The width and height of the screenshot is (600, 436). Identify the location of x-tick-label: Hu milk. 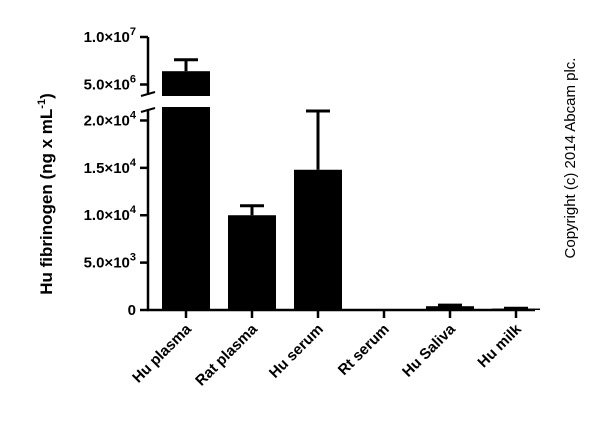
(499, 345).